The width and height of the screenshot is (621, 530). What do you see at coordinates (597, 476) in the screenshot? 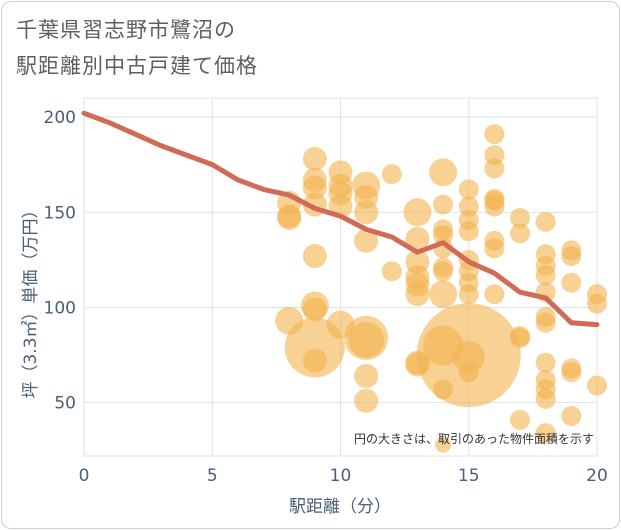
I see `x-tick-label: 20` at bounding box center [597, 476].